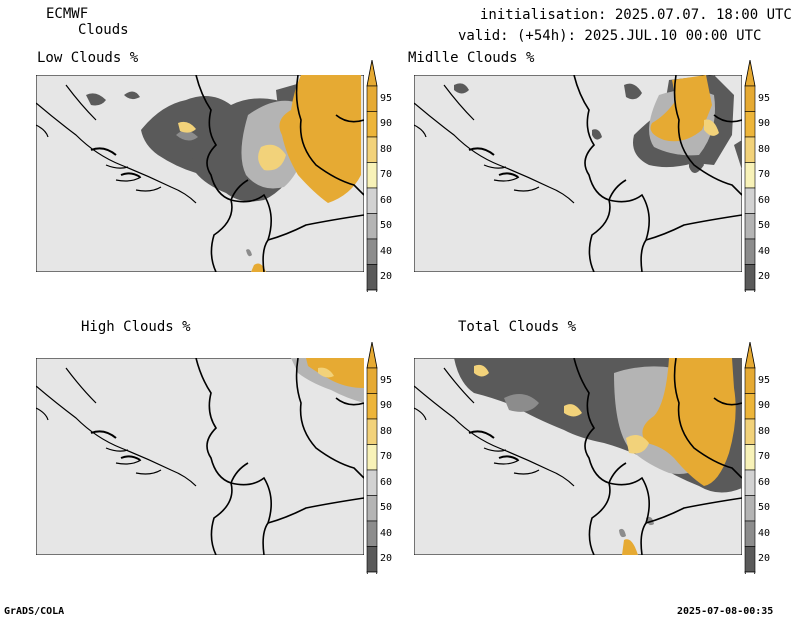  Describe the element at coordinates (384, 187) in the screenshot. I see `colorbar-top-left: 95 90 80 70 60 50 40 20` at that location.